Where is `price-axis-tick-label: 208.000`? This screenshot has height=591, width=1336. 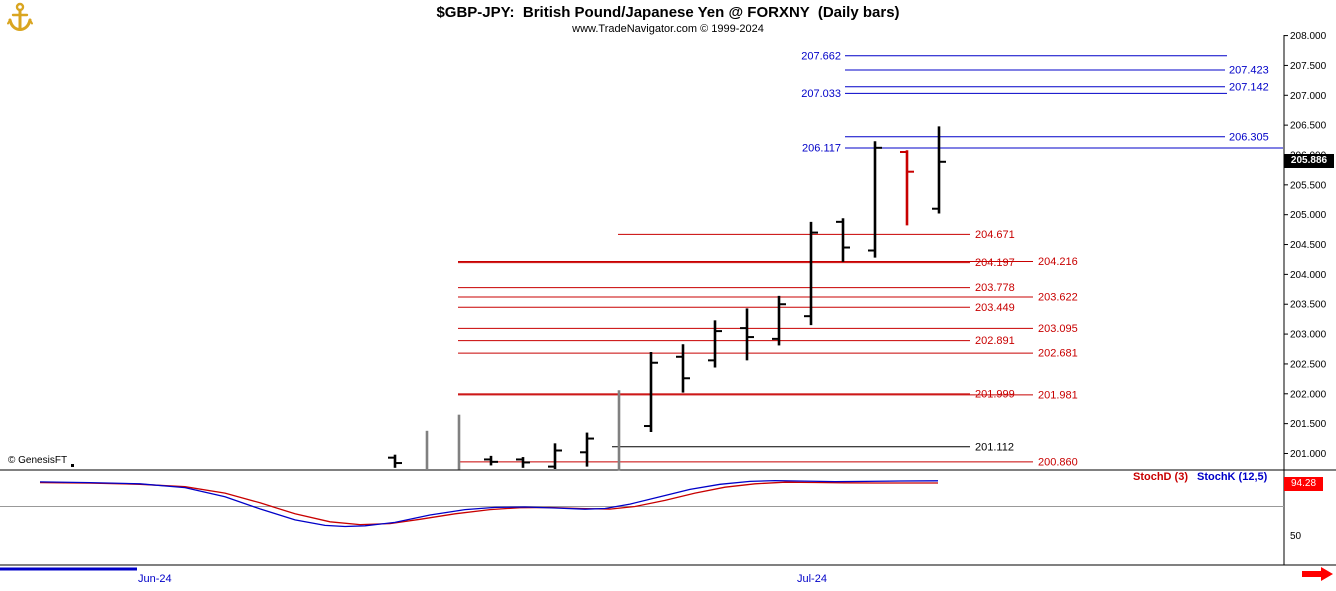 price-axis-tick-label: 208.000 is located at coordinates (1308, 36).